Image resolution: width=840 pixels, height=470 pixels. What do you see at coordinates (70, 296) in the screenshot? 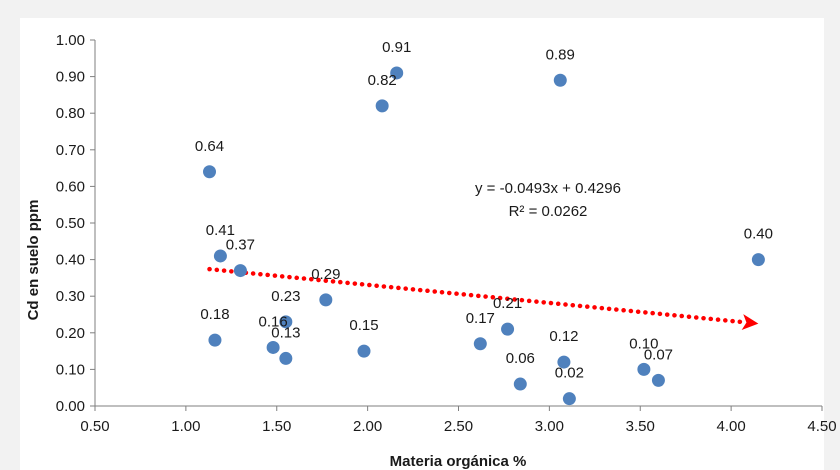
I see `y-tick-label: 0.30` at bounding box center [70, 296].